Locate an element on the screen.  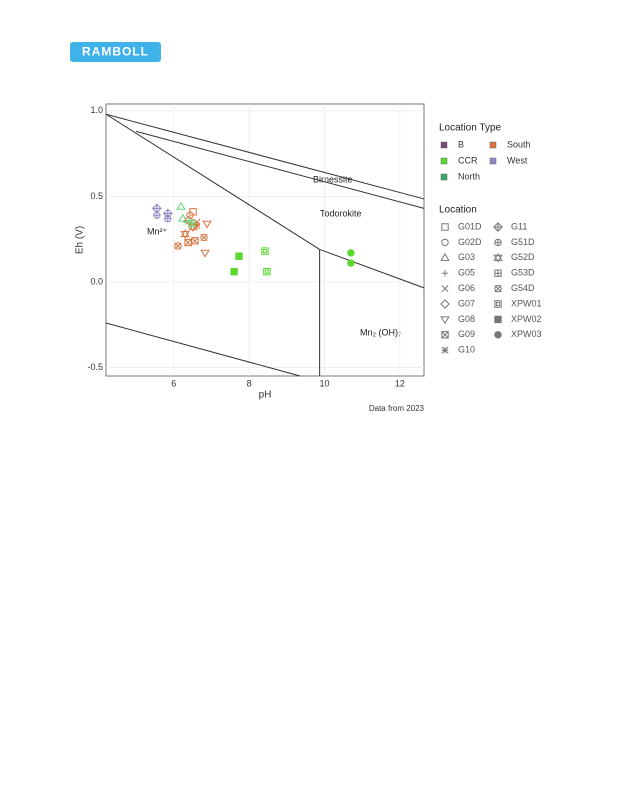
y-tick-label: 0.5 is located at coordinates (96, 196).